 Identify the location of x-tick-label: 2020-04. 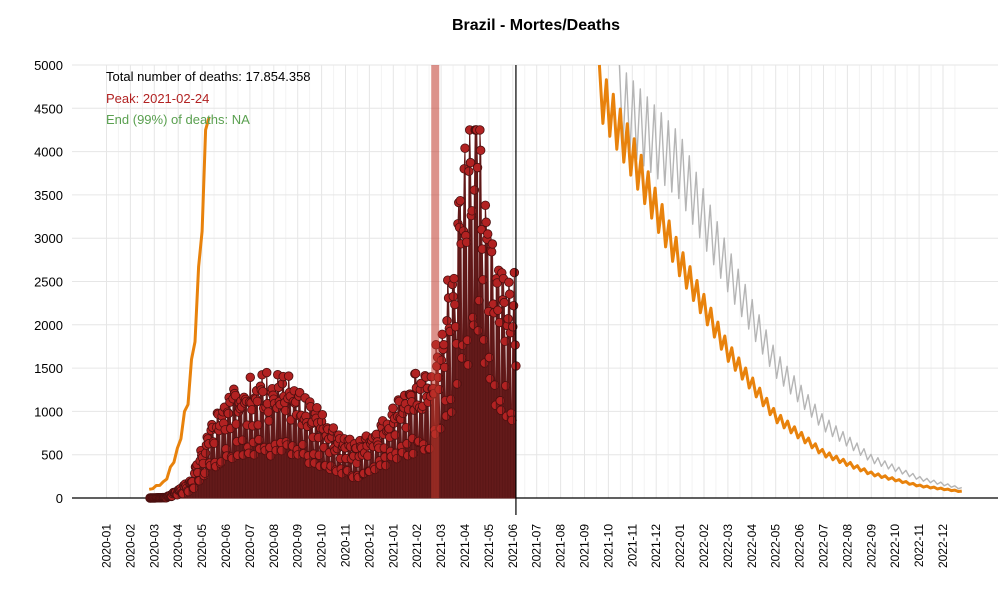
(178, 546).